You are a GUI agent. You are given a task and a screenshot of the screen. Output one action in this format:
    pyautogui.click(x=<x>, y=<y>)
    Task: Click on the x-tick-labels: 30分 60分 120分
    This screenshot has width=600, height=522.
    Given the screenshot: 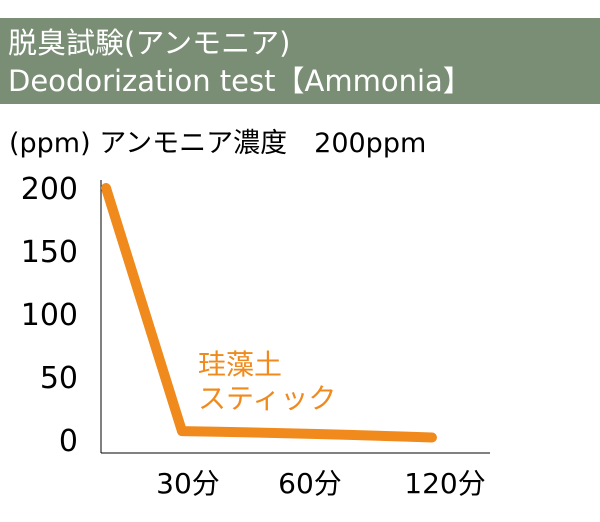 What is the action you would take?
    pyautogui.click(x=321, y=483)
    